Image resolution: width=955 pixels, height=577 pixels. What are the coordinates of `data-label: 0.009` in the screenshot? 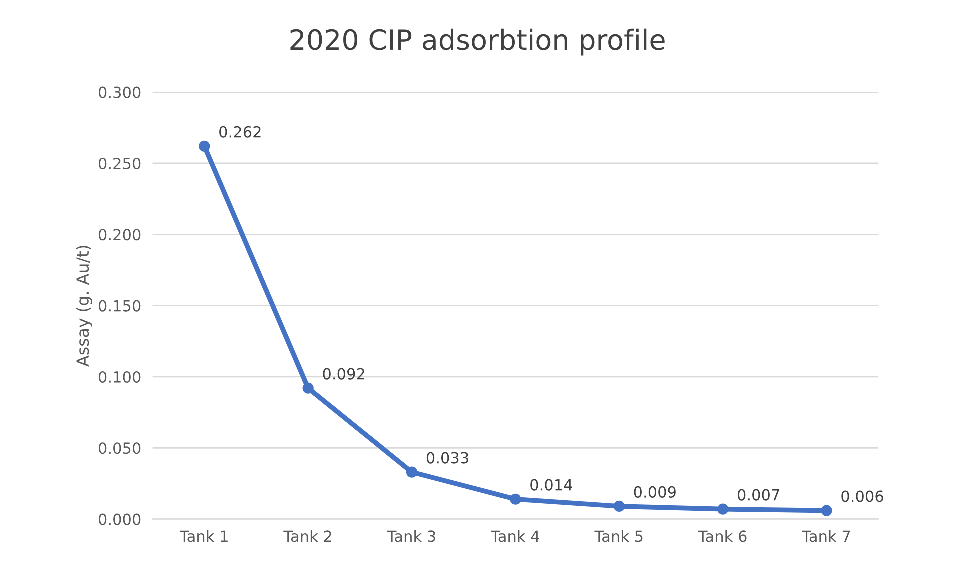 It's located at (655, 492).